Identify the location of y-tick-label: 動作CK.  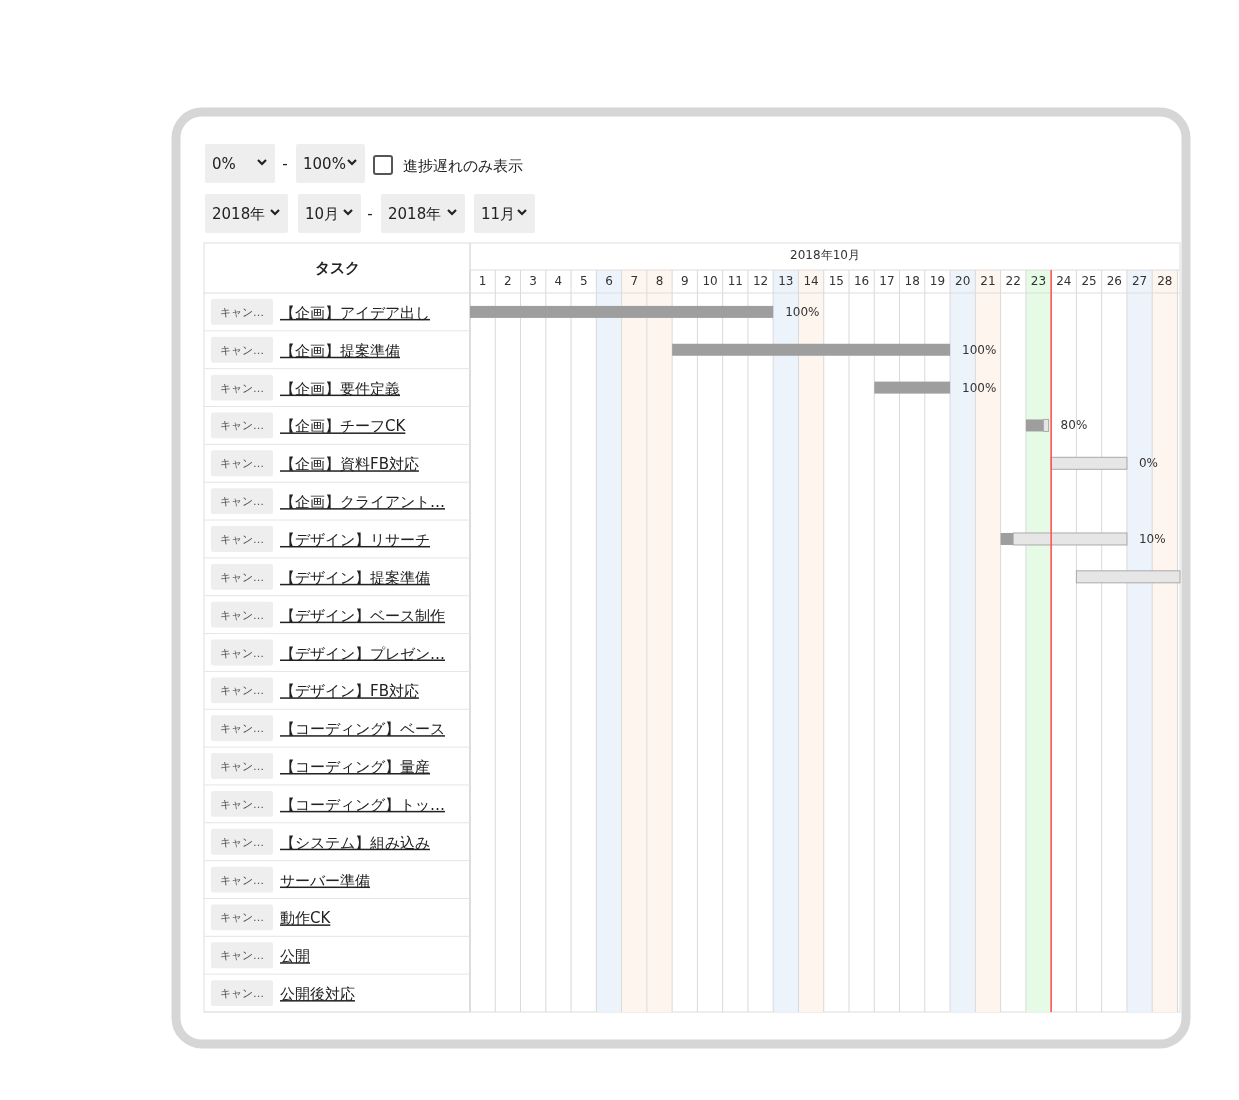
(306, 918).